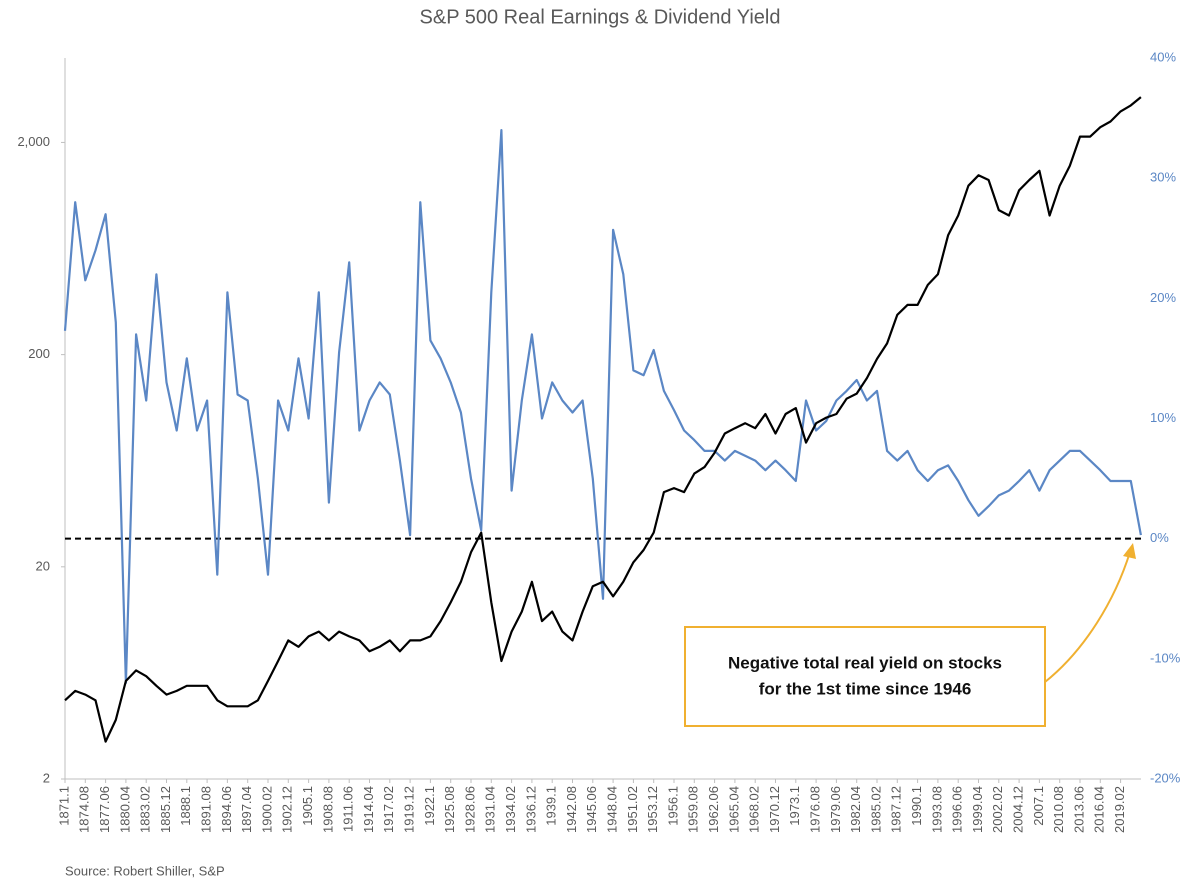 The width and height of the screenshot is (1200, 896). What do you see at coordinates (875, 809) in the screenshot?
I see `x-tick-label: 1985.02` at bounding box center [875, 809].